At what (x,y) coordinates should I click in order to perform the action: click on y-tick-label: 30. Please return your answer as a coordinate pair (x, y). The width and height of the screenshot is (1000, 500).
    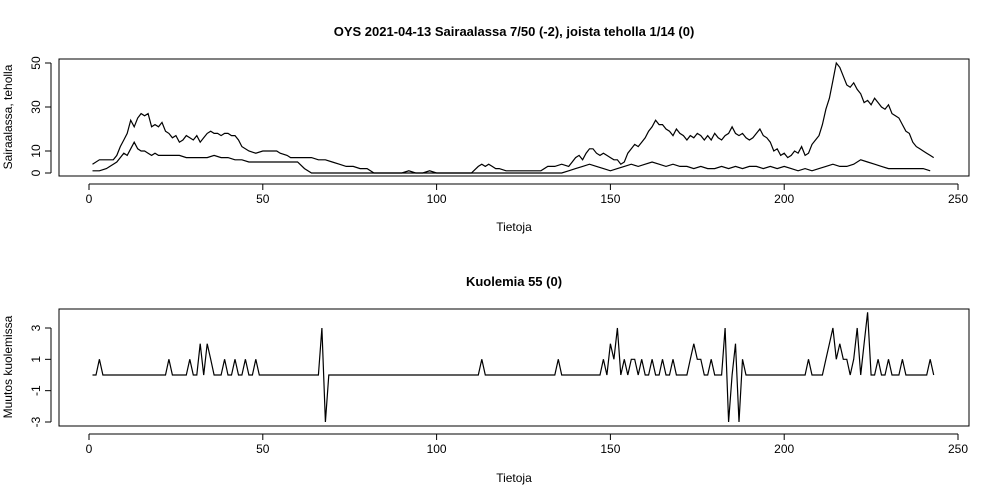
    Looking at the image, I should click on (36, 107).